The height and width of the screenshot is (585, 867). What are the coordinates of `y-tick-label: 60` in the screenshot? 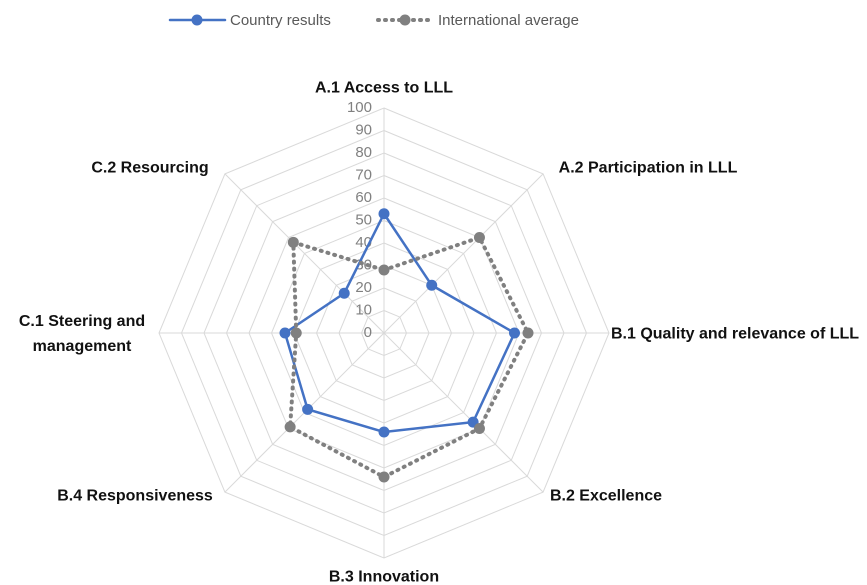 It's located at (363, 197).